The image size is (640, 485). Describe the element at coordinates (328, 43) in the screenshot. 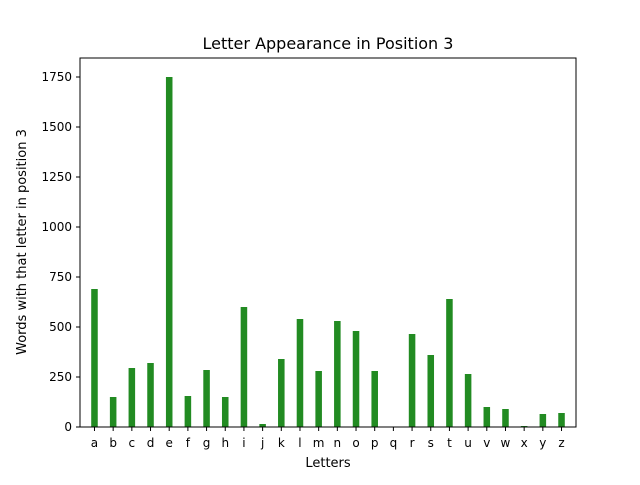

I see `chart-title: Letter Appearance in Position 3` at that location.